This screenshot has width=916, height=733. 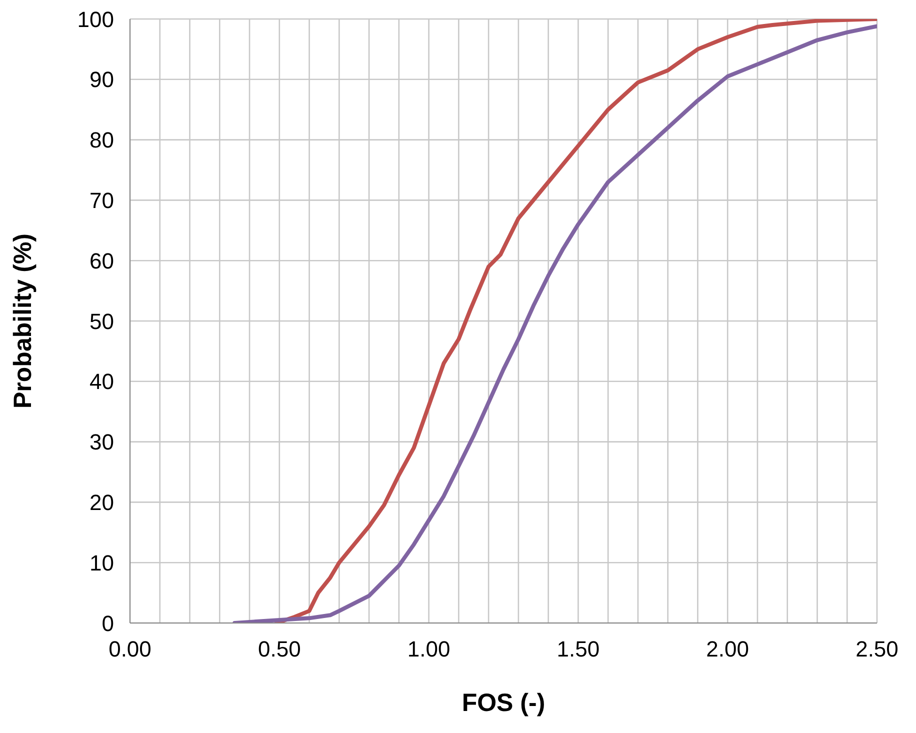 I want to click on y-tick-label: 90, so click(x=102, y=79).